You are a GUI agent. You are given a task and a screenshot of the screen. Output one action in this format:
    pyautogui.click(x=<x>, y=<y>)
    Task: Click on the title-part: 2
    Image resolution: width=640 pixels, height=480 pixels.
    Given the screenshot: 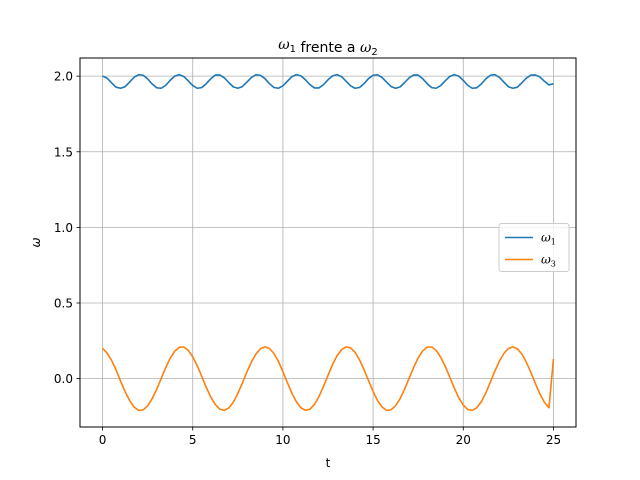 What is the action you would take?
    pyautogui.click(x=374, y=52)
    